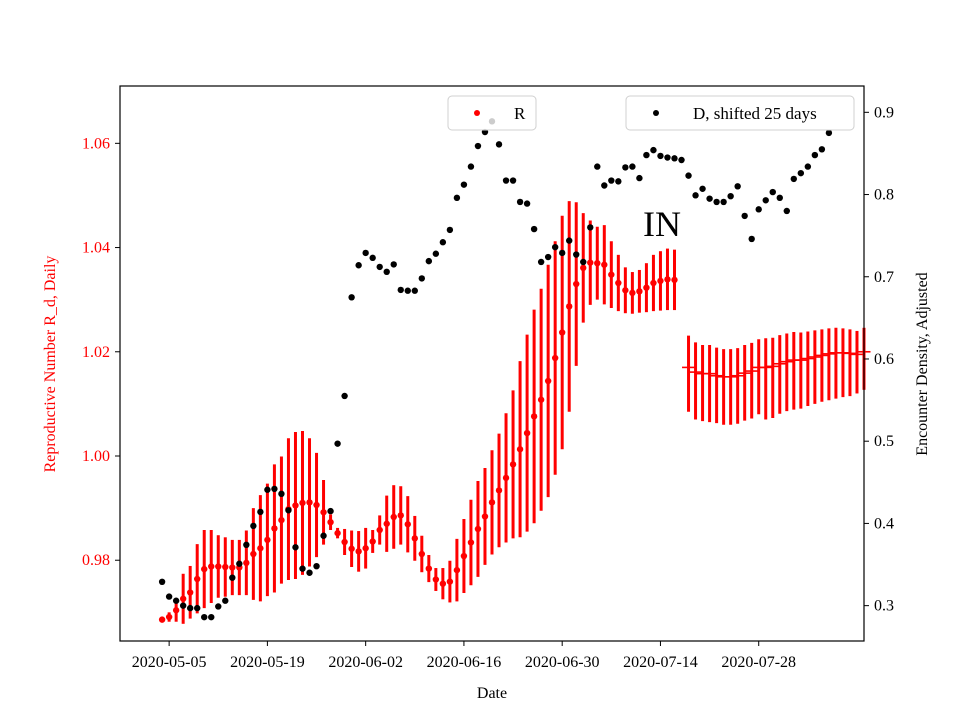  Describe the element at coordinates (755, 113) in the screenshot. I see `legend-d-label: D, shifted 25 days` at that location.